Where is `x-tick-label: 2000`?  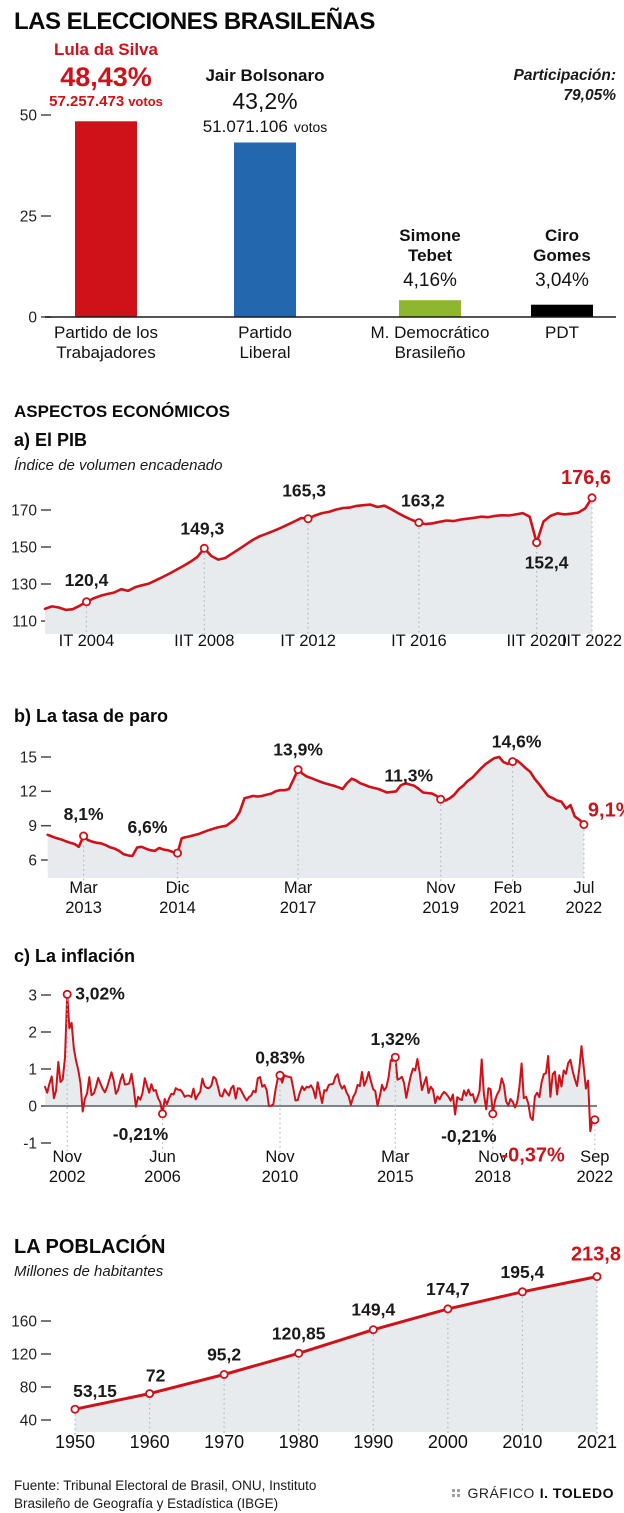
x-tick-label: 2000 is located at coordinates (448, 1442).